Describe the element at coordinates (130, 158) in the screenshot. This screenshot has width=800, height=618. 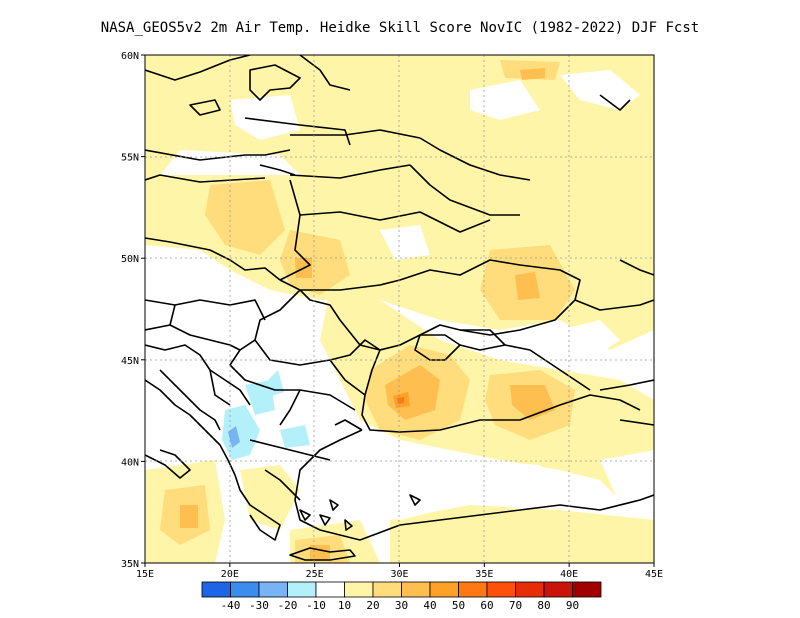
I see `lat-tick-label: 55N` at that location.